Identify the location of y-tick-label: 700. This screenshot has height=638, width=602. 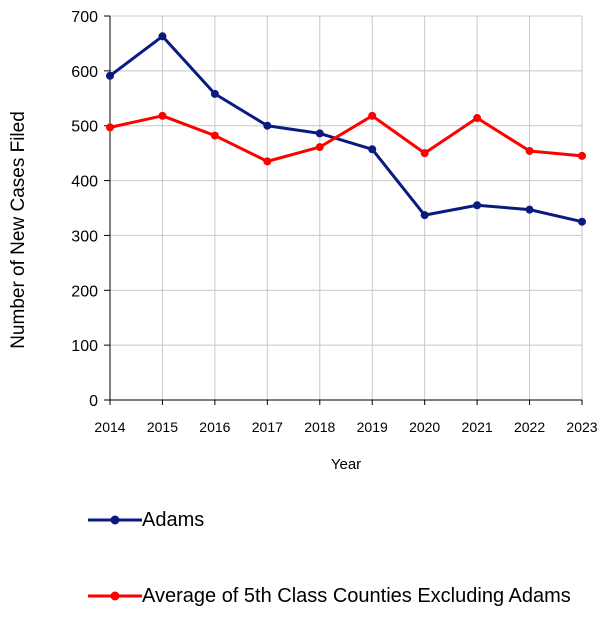
(84, 17).